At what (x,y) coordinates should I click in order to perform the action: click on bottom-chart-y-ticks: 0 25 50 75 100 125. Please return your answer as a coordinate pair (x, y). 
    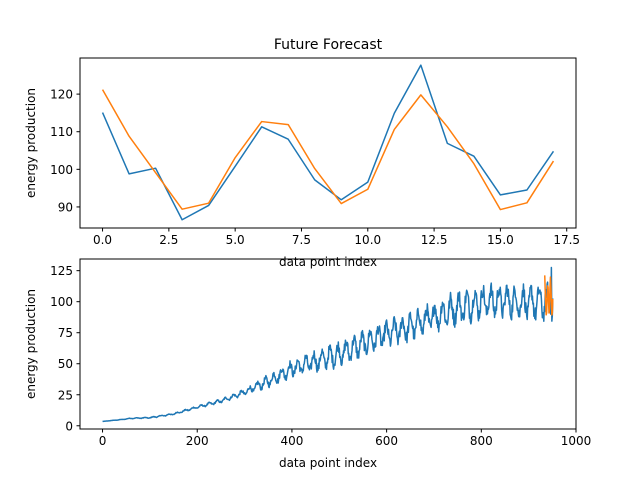
    Looking at the image, I should click on (65, 348).